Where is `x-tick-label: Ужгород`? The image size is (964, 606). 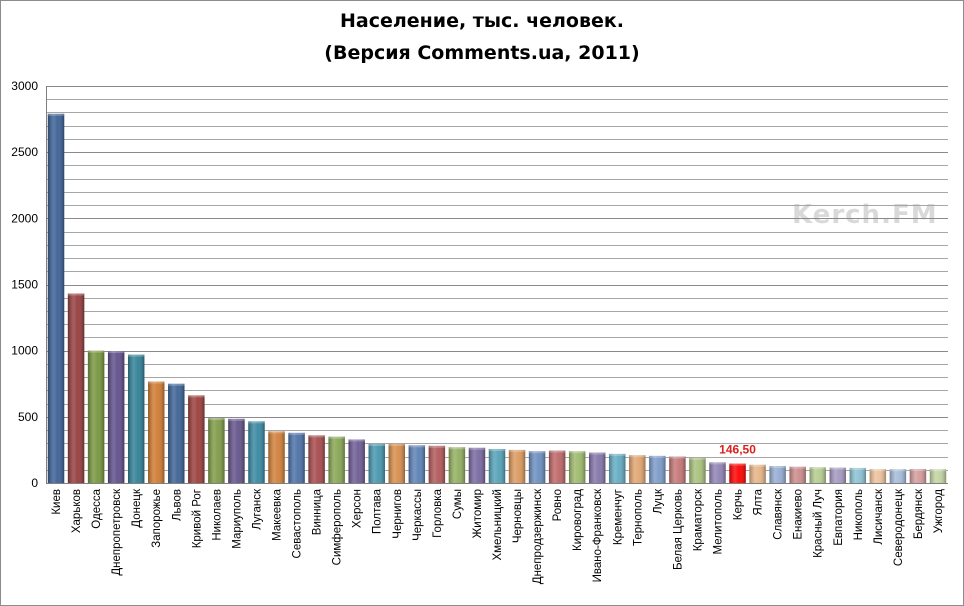
x-tick-label: Ужгород is located at coordinates (939, 511).